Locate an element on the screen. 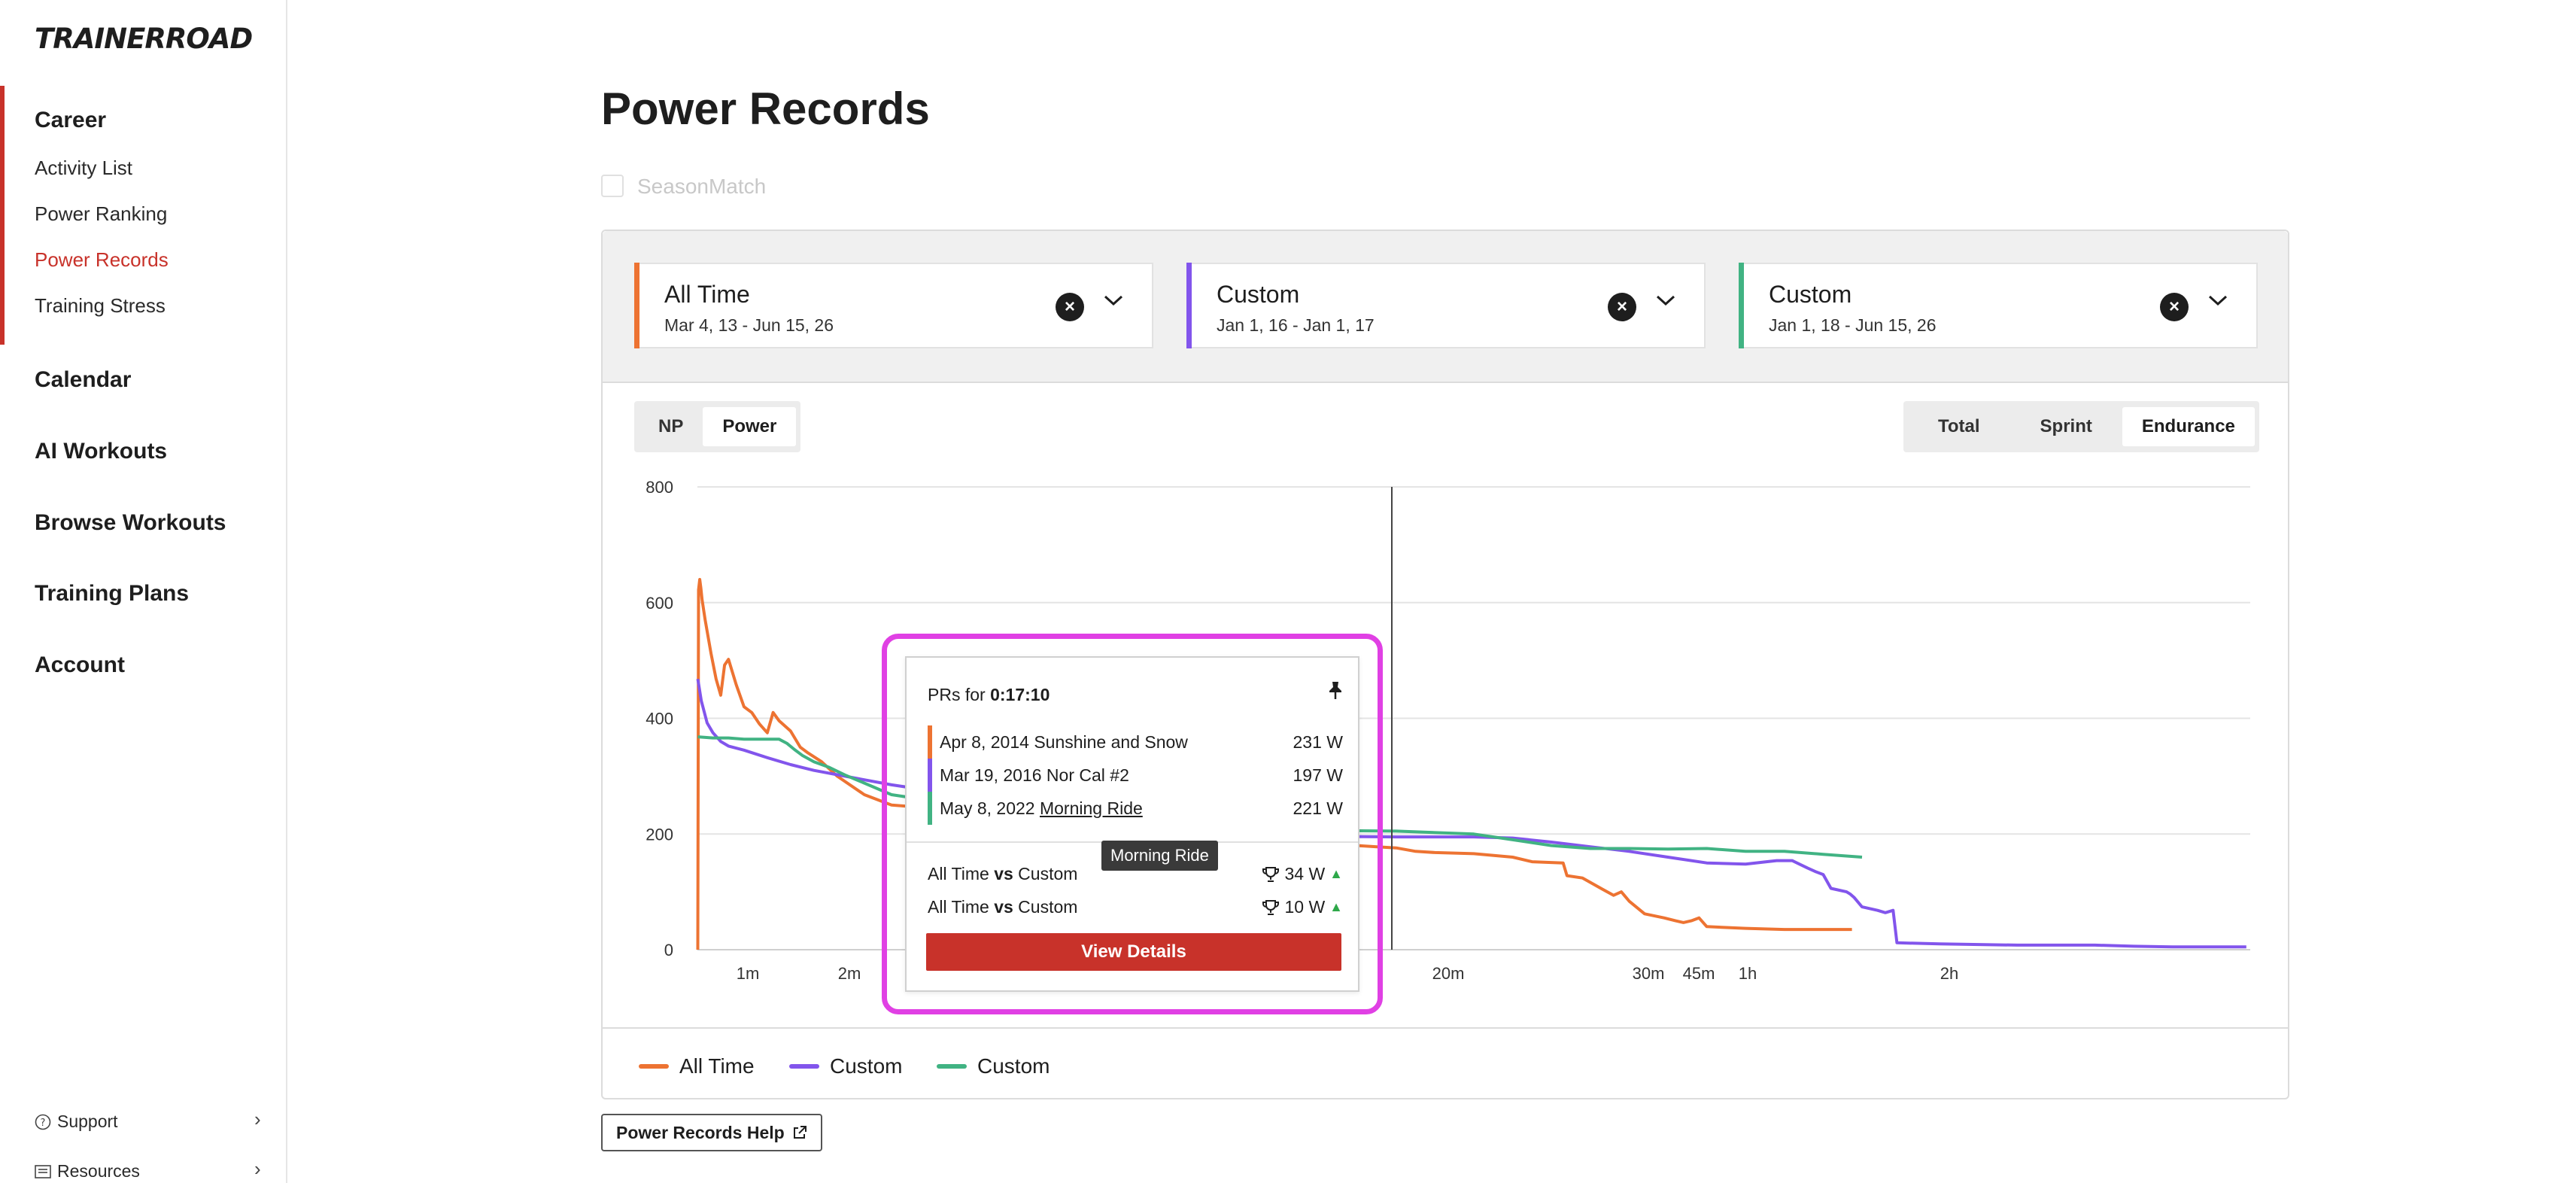  nav-browse-workouts: Browse Workouts is located at coordinates (130, 522).